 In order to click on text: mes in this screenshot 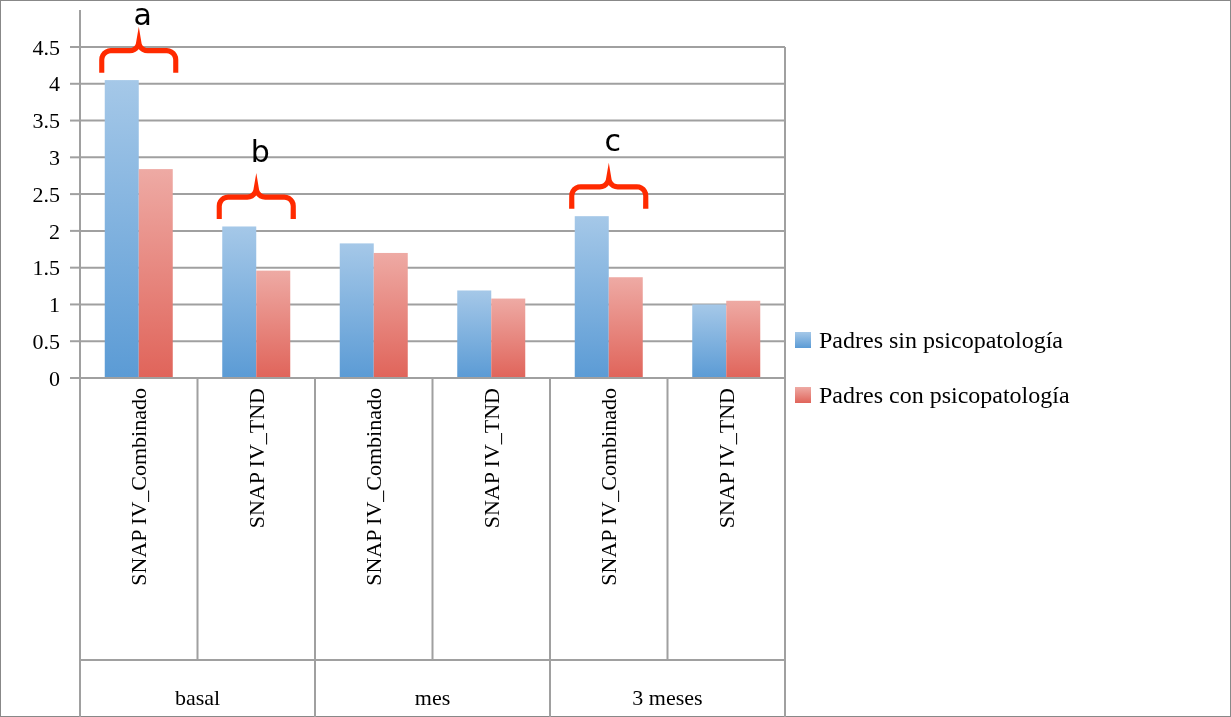, I will do `click(432, 697)`.